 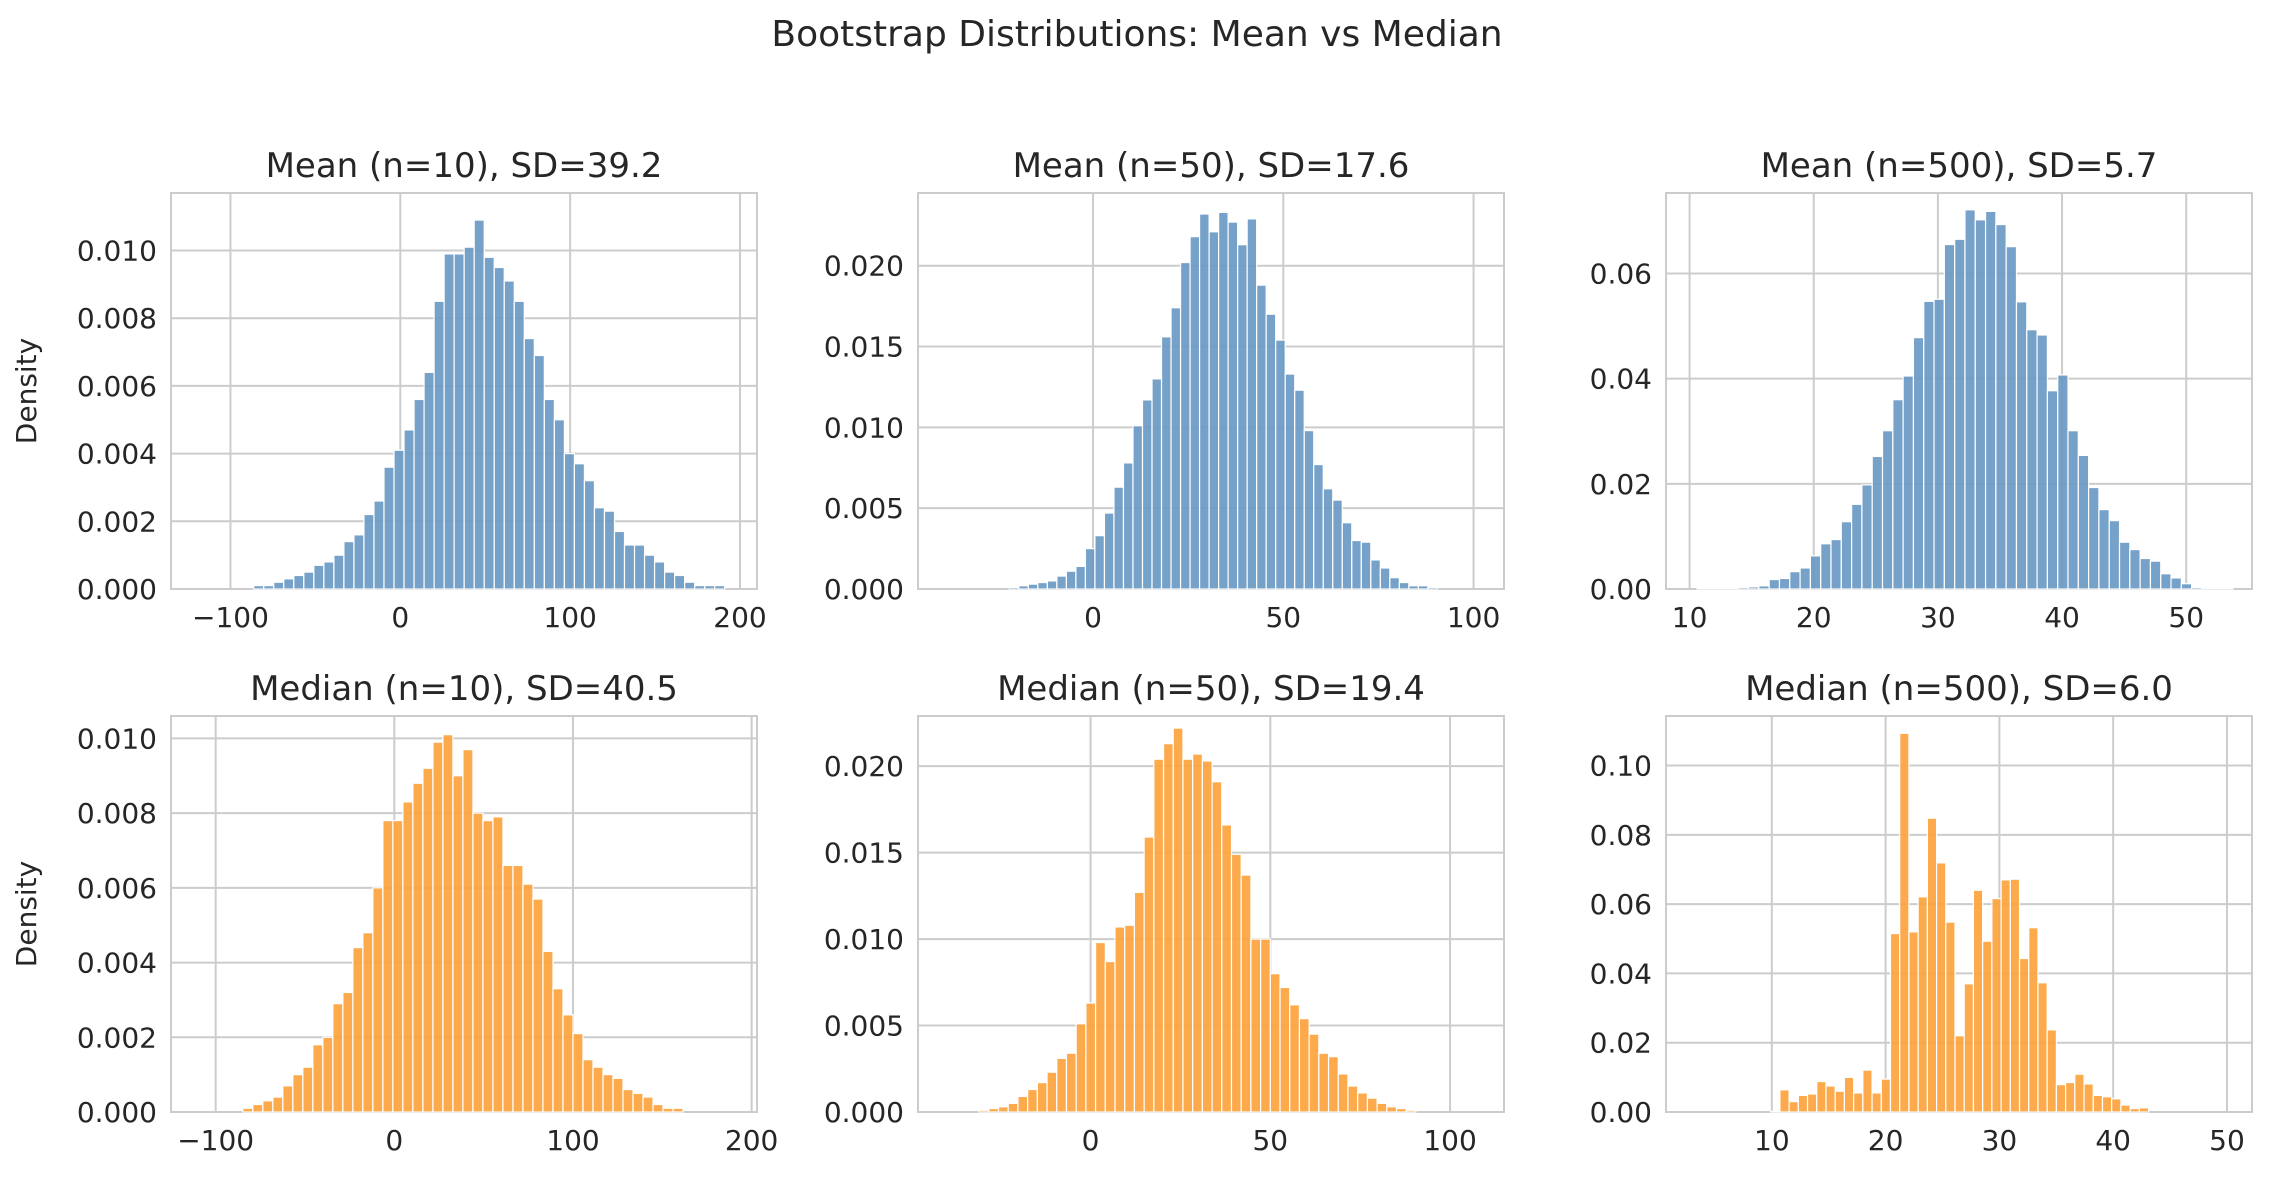 What do you see at coordinates (26, 914) in the screenshot?
I see `y-axis-label: Density` at bounding box center [26, 914].